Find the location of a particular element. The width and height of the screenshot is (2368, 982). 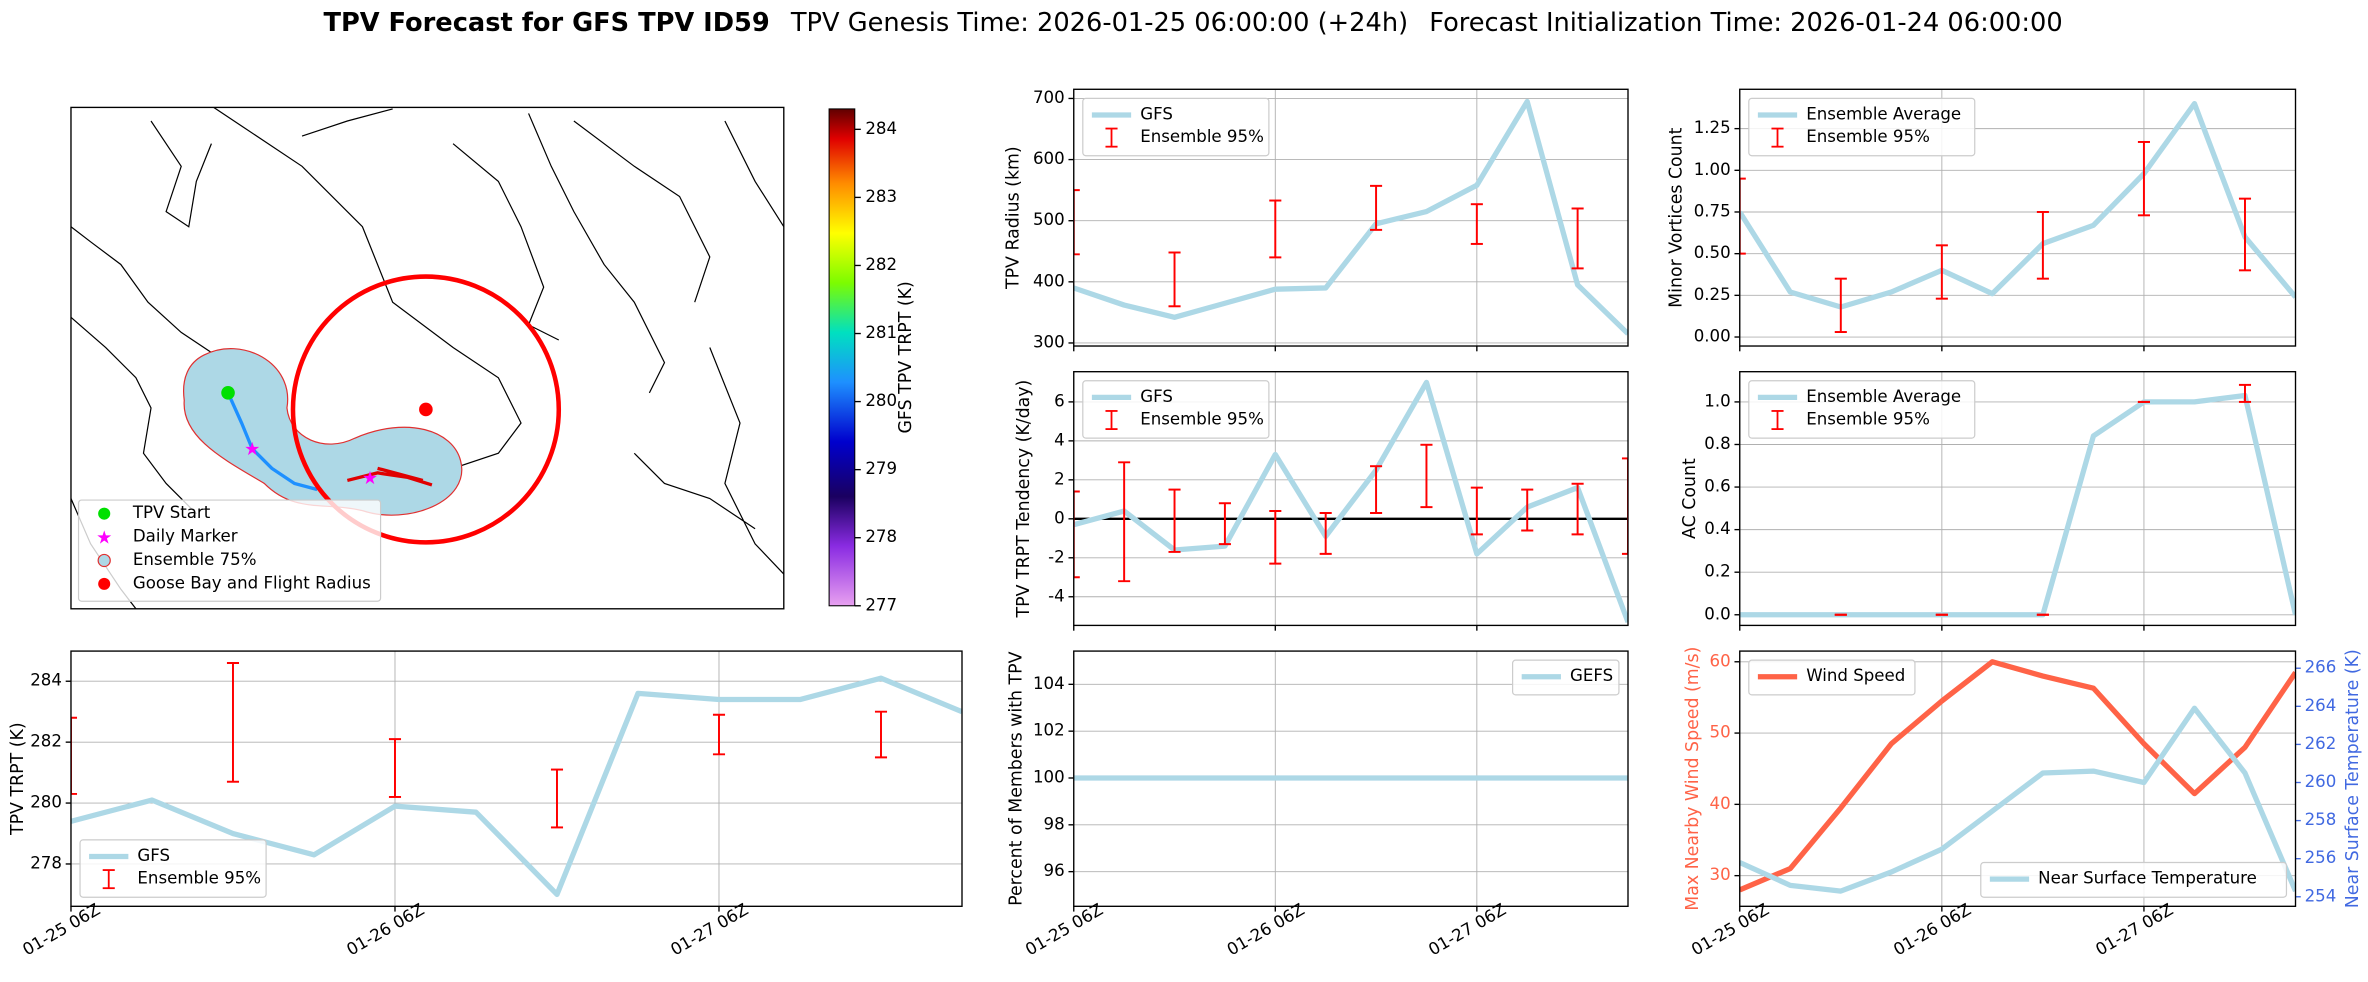

goose-bay is located at coordinates (426, 409).